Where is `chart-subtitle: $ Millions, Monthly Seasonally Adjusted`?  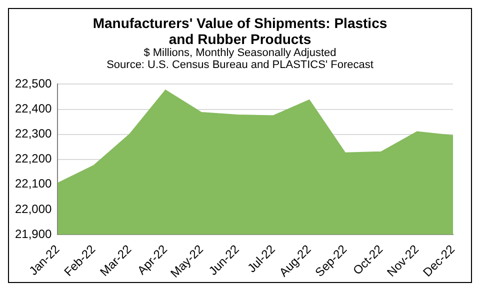
chart-subtitle: $ Millions, Monthly Seasonally Adjusted is located at coordinates (240, 53).